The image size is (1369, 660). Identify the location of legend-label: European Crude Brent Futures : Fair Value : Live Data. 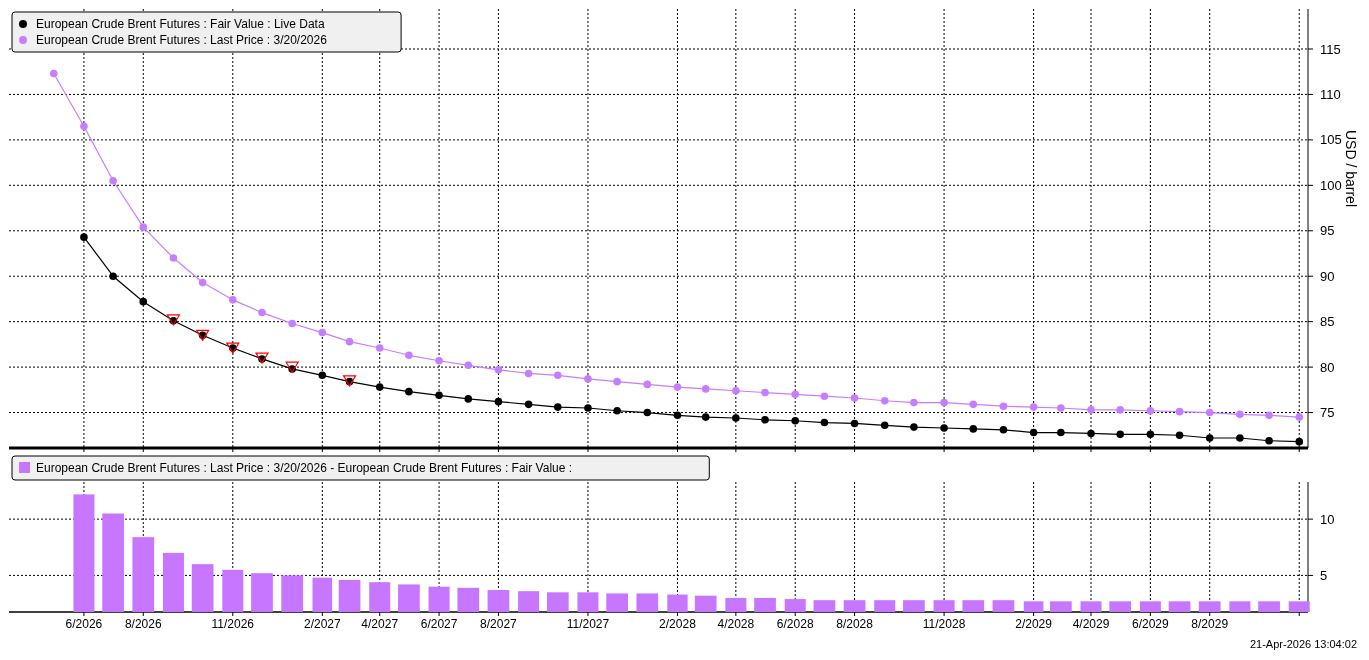
(180, 24).